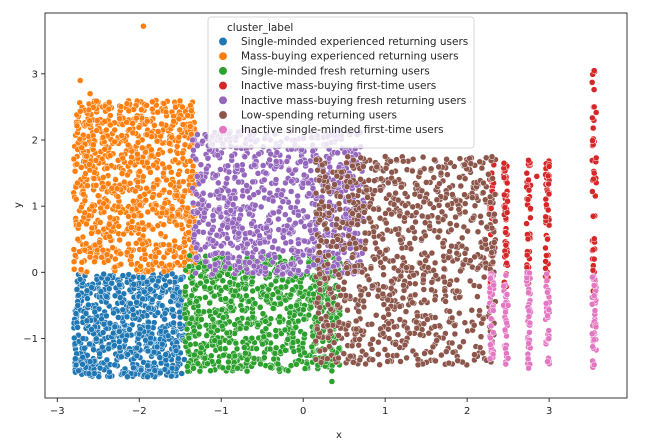  I want to click on legend-entry-label: Mass-buying experienced returning users, so click(350, 57).